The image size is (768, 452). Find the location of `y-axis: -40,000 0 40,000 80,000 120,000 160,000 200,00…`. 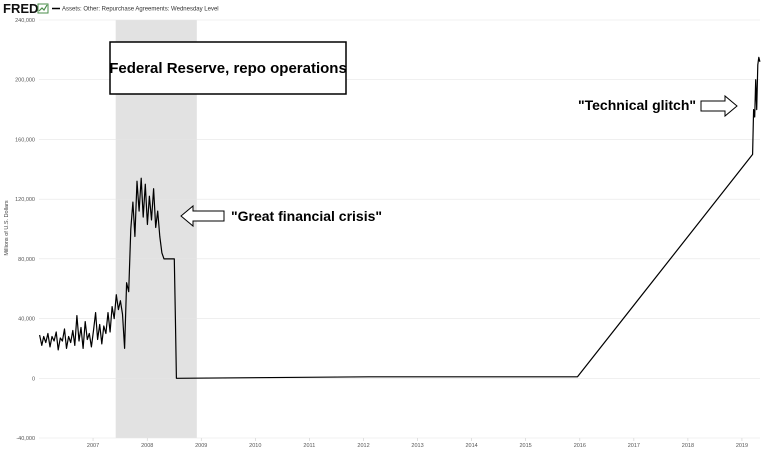

y-axis: -40,000 0 40,000 80,000 120,000 160,000 200,00… is located at coordinates (25, 230).